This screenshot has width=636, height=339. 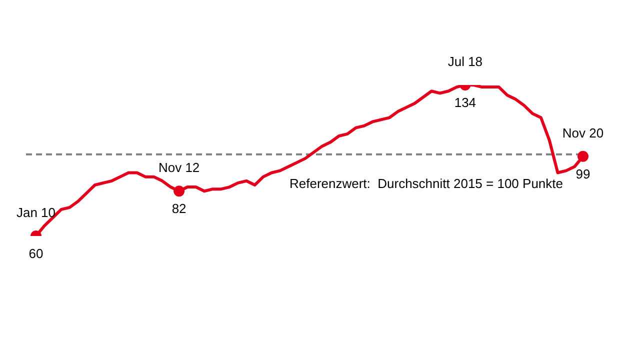 I want to click on data-label: 134, so click(x=465, y=102).